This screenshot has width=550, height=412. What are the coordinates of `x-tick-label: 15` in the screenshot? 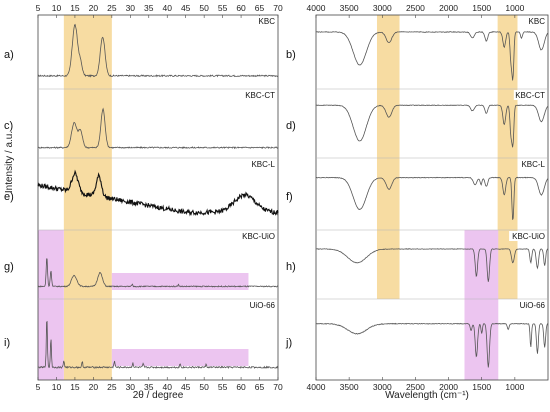 It's located at (75, 387).